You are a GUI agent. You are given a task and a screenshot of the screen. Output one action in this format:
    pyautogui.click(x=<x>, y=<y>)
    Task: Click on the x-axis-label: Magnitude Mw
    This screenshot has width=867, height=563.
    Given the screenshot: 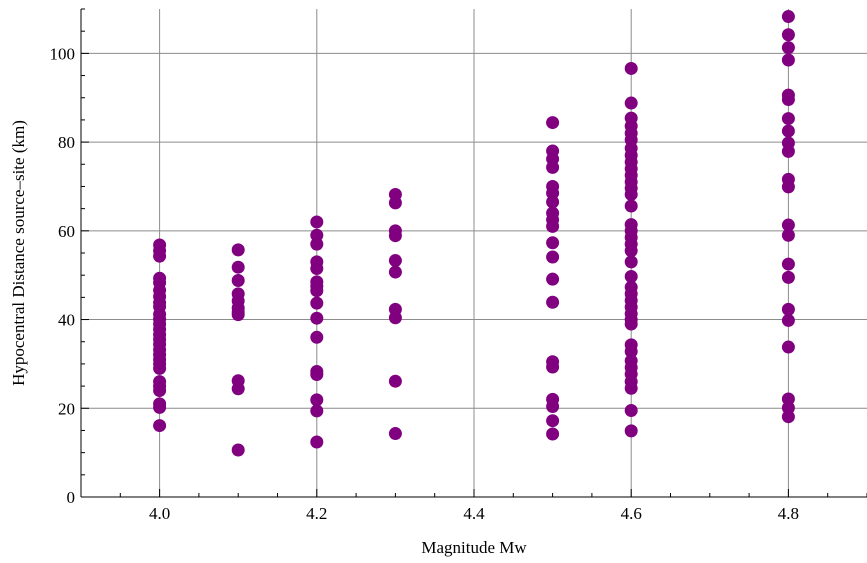 What is the action you would take?
    pyautogui.click(x=474, y=547)
    